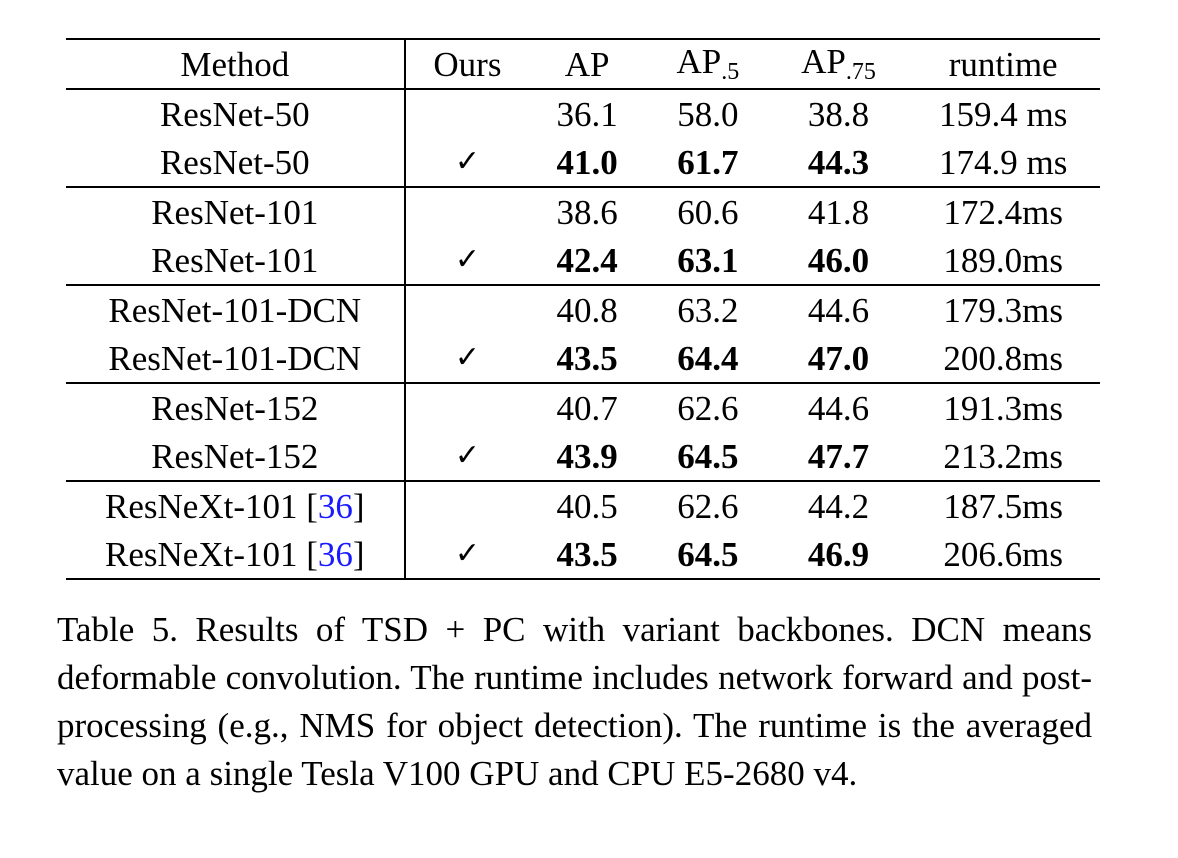  I want to click on header-ours: Ours, so click(467, 64).